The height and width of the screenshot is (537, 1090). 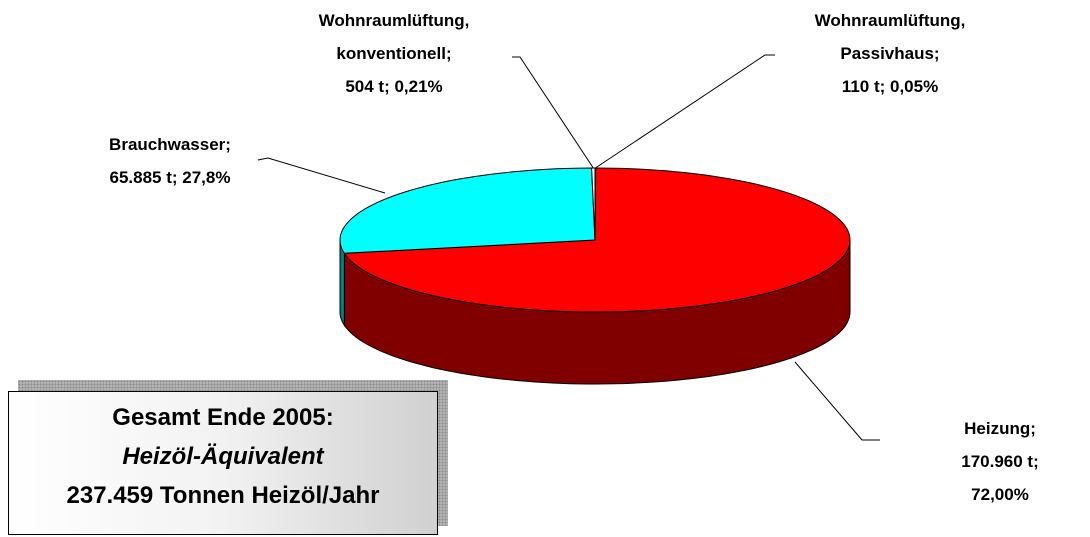 I want to click on category-label: Heizung;, so click(x=1000, y=428).